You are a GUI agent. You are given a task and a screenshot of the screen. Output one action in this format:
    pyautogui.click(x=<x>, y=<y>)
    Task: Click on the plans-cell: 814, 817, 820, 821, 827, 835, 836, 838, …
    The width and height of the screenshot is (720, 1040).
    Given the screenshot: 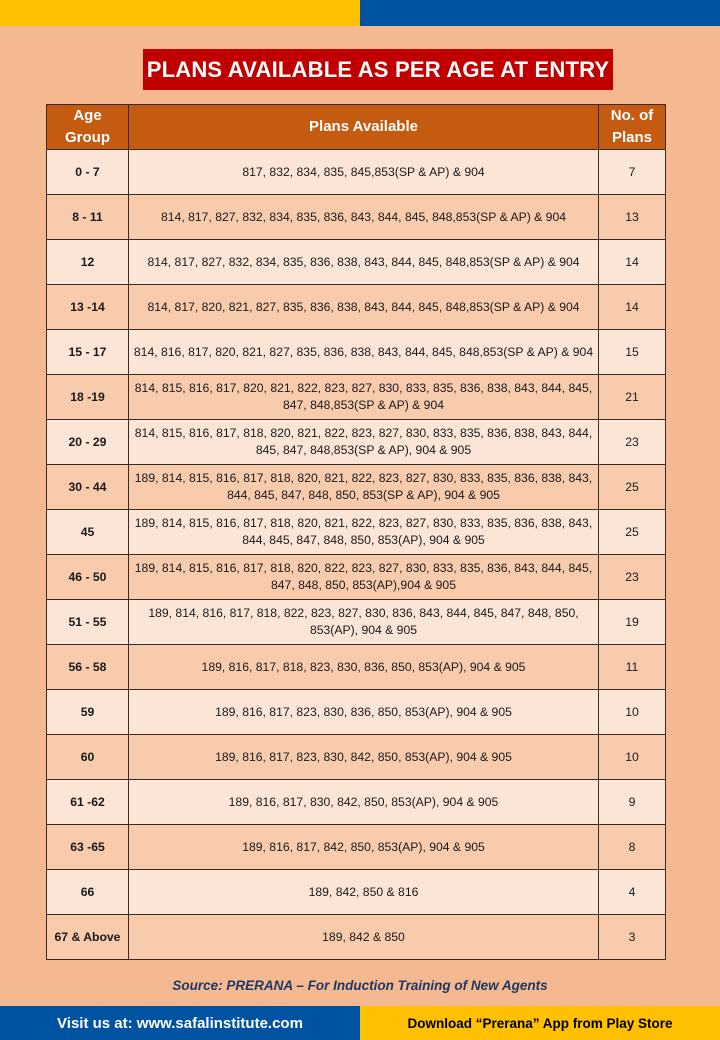 What is the action you would take?
    pyautogui.click(x=363, y=307)
    